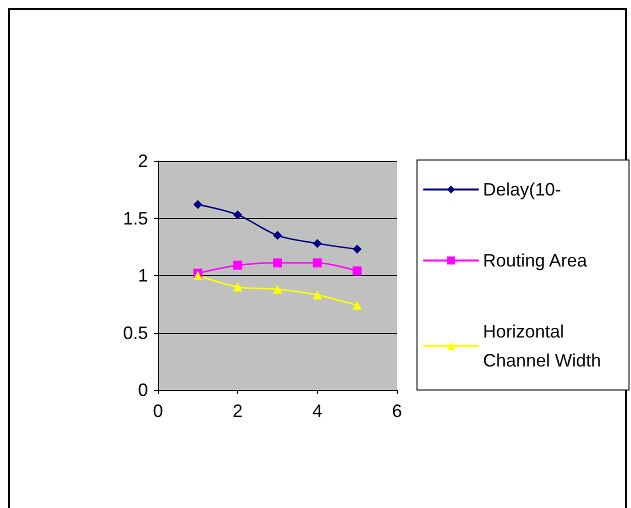 This screenshot has width=631, height=508. I want to click on legend-label: Routing Area, so click(535, 260).